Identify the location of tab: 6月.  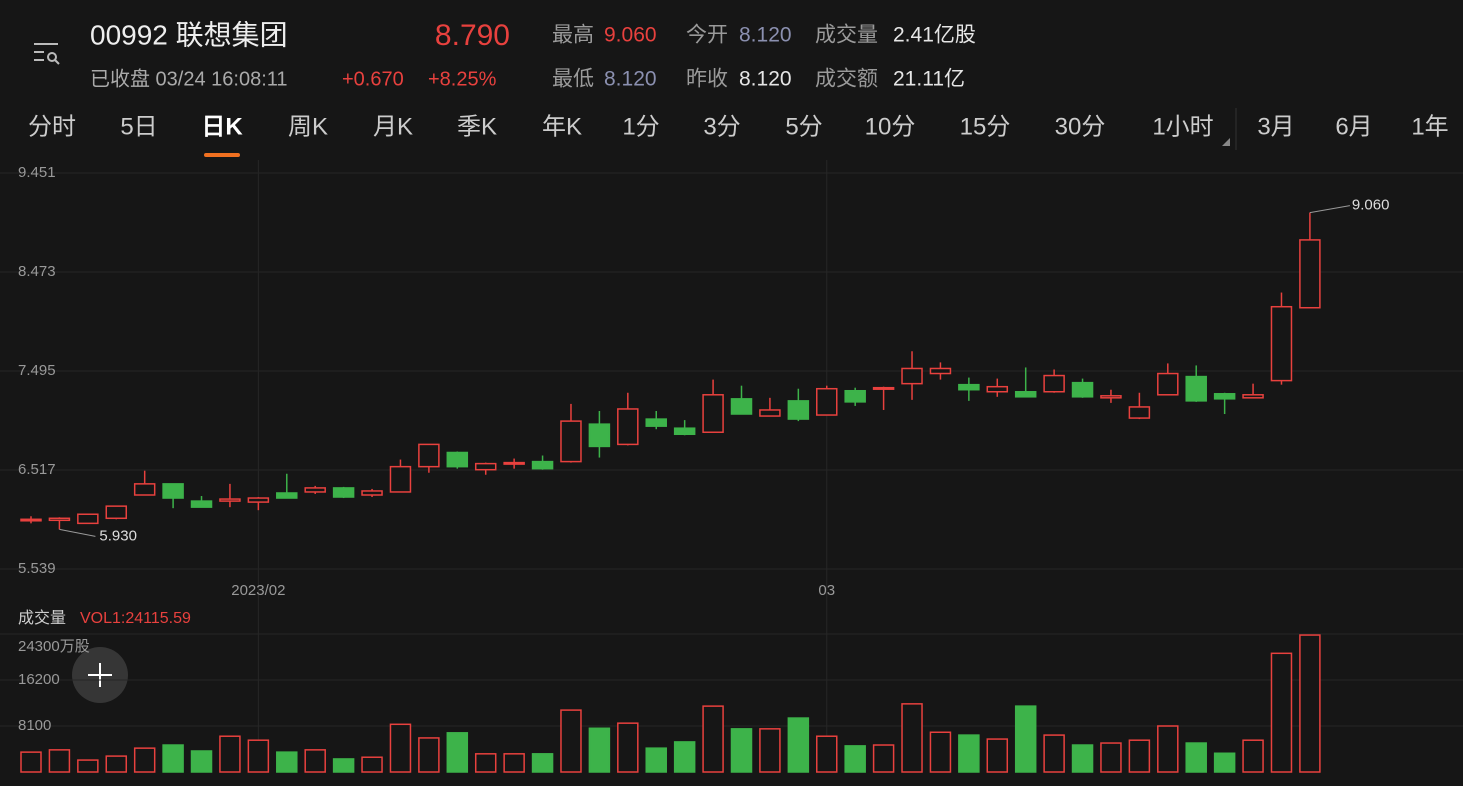
(1353, 126).